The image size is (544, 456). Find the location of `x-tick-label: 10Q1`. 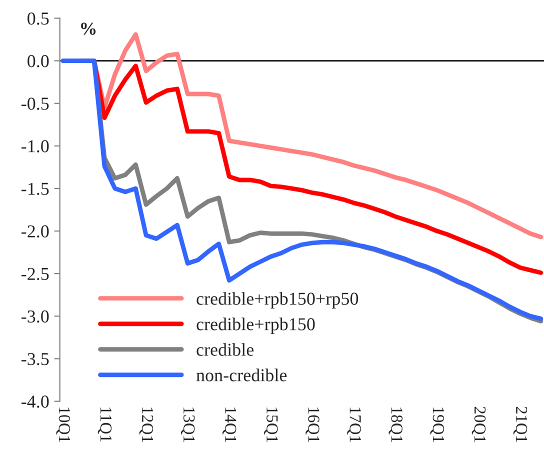

x-tick-label: 10Q1 is located at coordinates (63, 425).